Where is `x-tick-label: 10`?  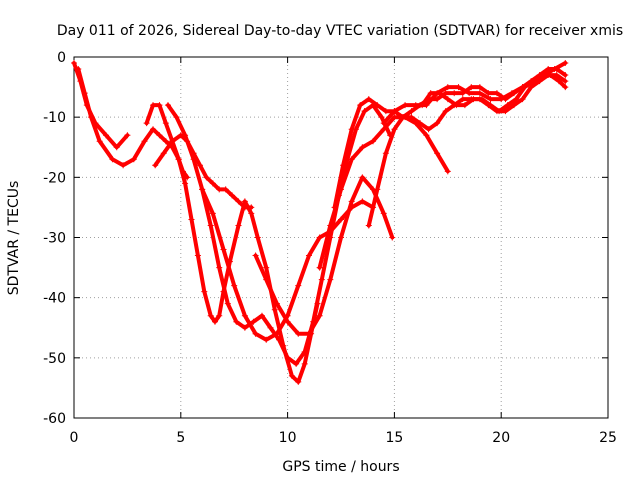
x-tick-label: 10 is located at coordinates (288, 438).